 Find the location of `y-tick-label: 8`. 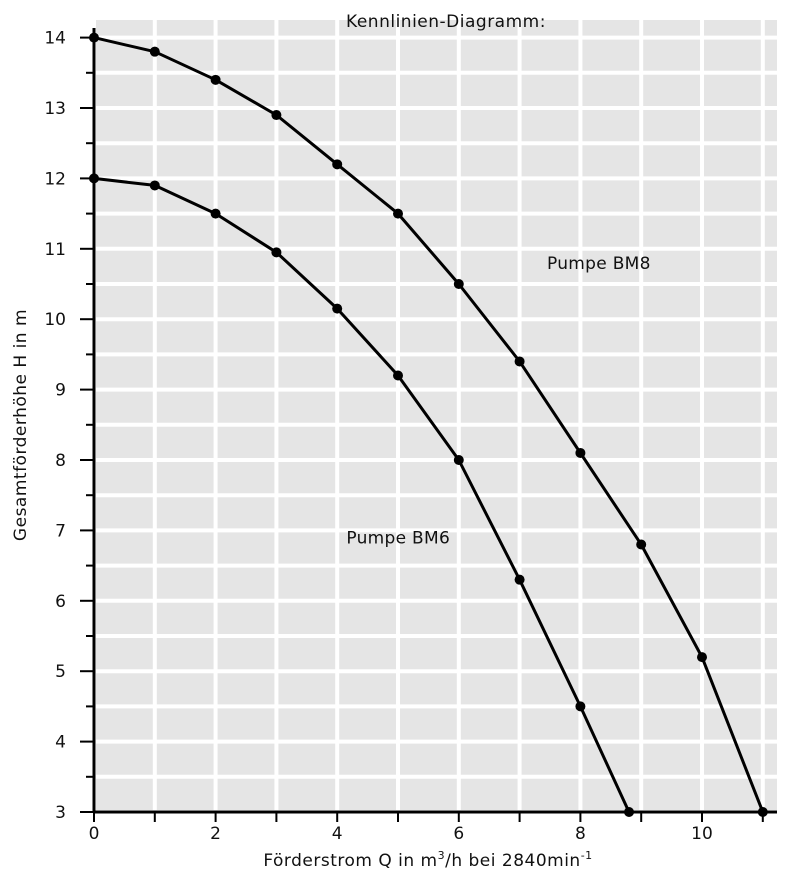

y-tick-label: 8 is located at coordinates (60, 461).